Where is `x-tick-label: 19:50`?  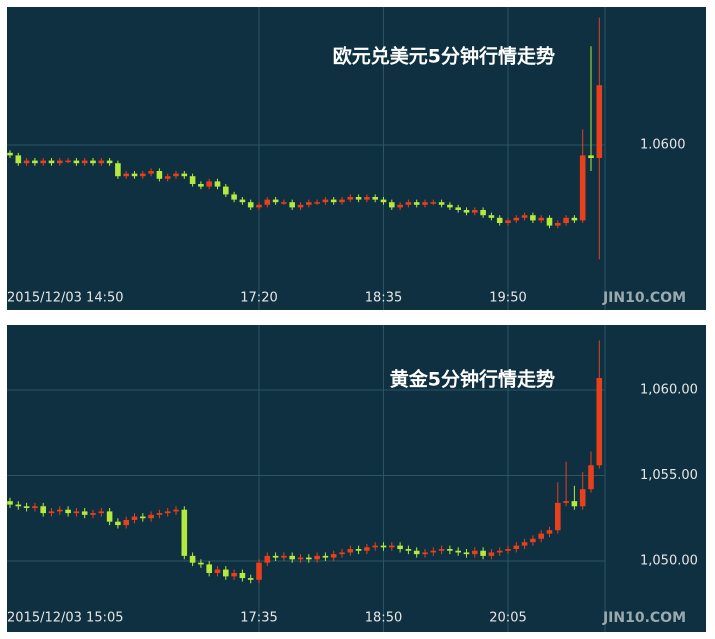 x-tick-label: 19:50 is located at coordinates (507, 298).